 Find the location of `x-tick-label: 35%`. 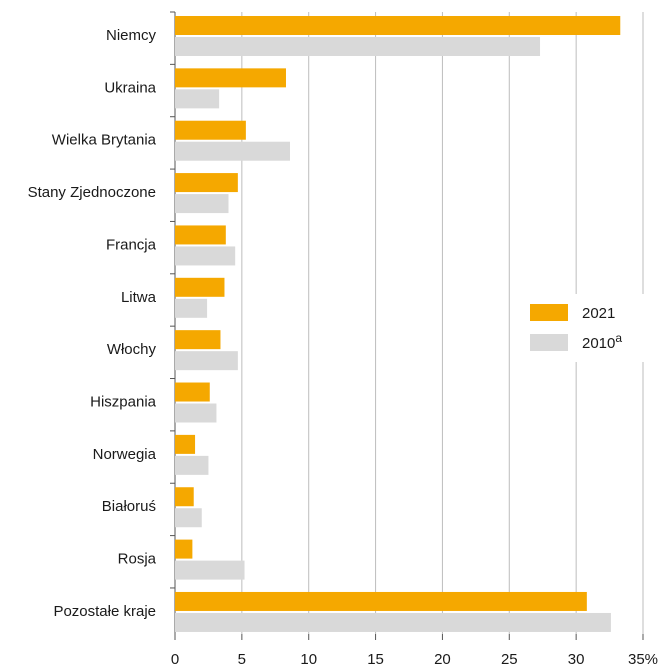

x-tick-label: 35% is located at coordinates (643, 659).